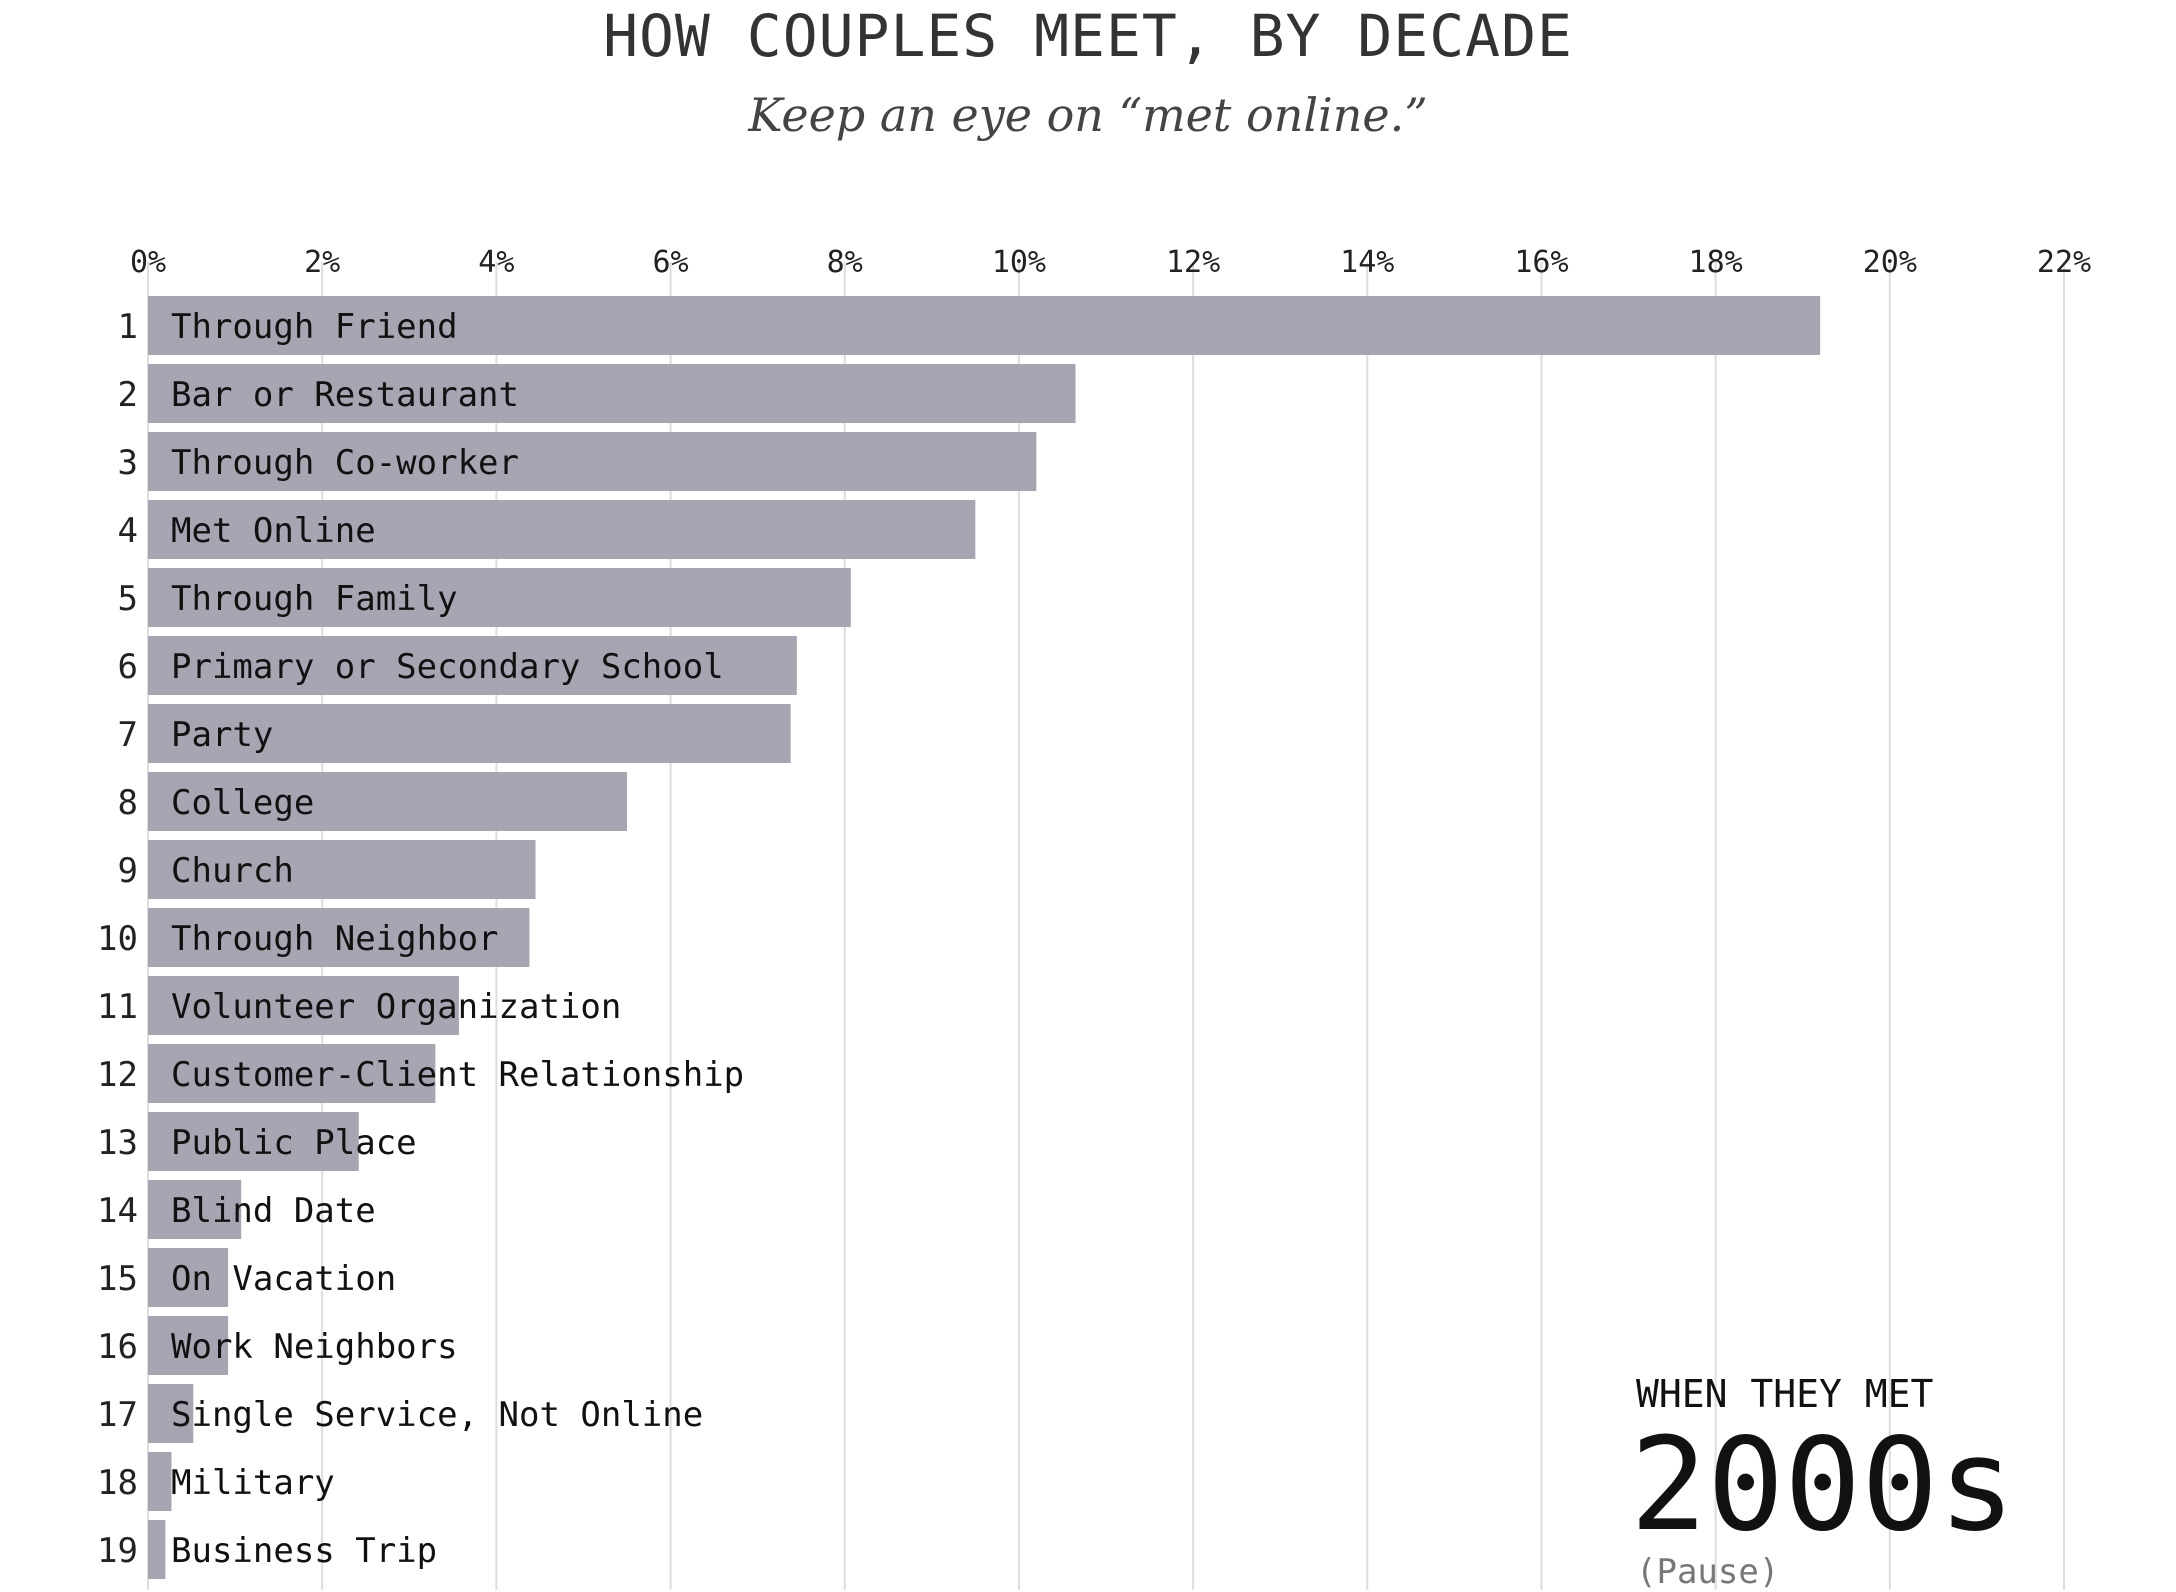  Describe the element at coordinates (117, 1415) in the screenshot. I see `rank-label: 17` at that location.